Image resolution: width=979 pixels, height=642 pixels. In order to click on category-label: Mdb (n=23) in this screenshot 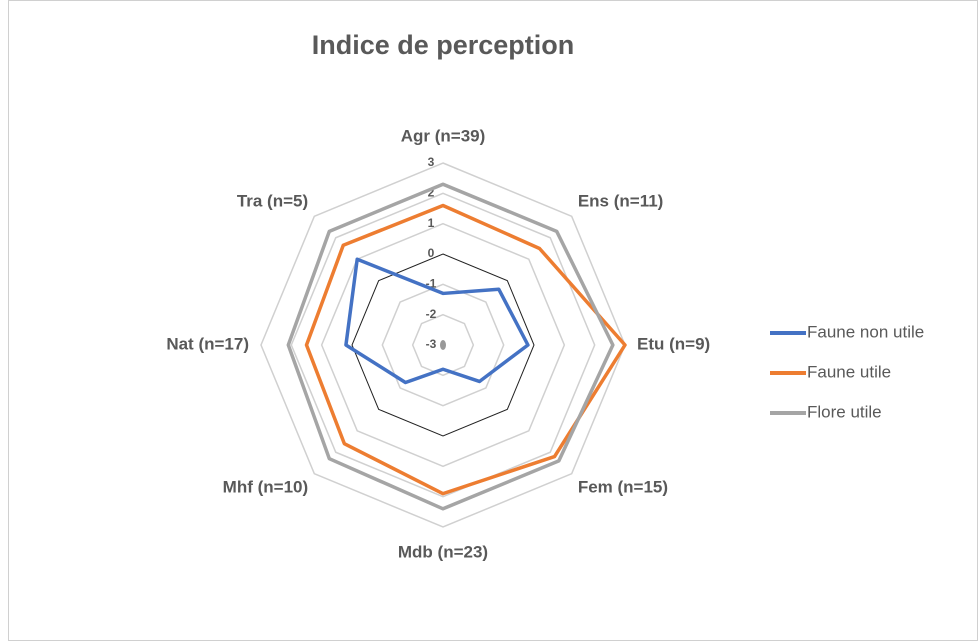, I will do `click(443, 551)`.